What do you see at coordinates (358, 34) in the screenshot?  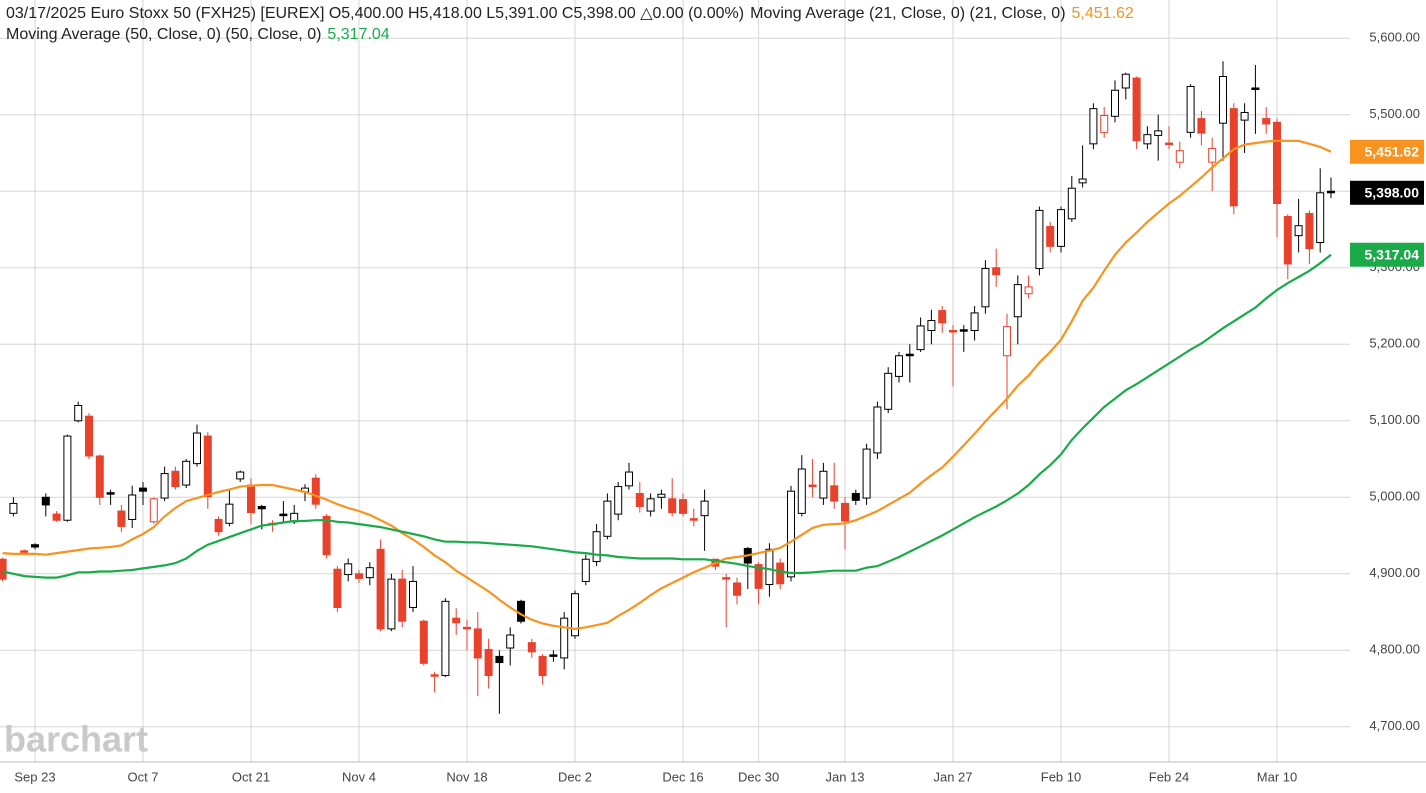 I see `legend-value: 5,317.04` at bounding box center [358, 34].